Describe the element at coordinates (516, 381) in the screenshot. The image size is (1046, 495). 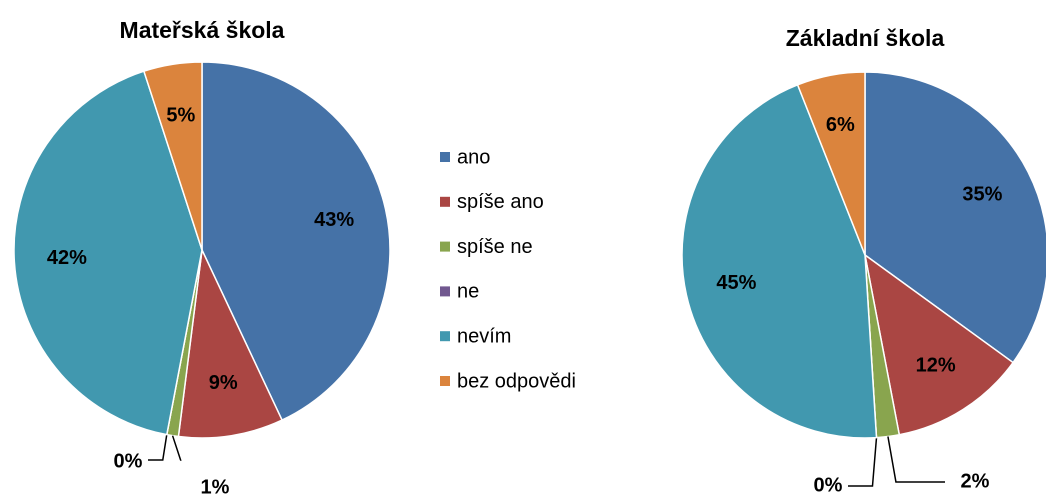
I see `legend-label: bez odpovědi` at that location.